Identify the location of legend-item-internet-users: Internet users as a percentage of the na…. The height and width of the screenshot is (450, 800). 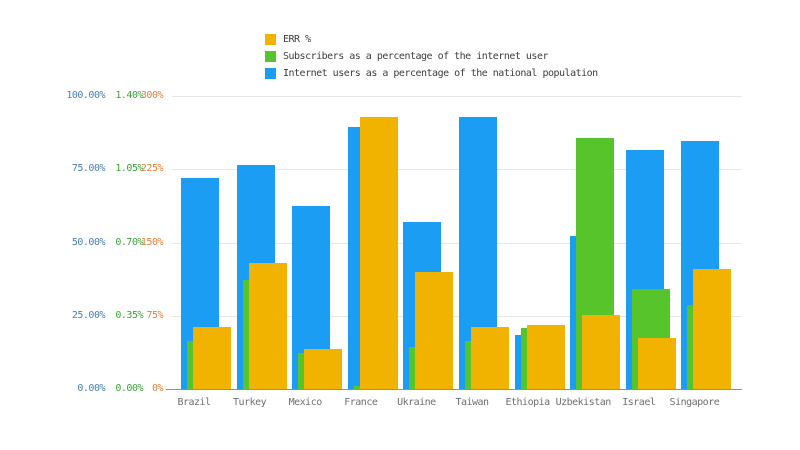
(431, 73).